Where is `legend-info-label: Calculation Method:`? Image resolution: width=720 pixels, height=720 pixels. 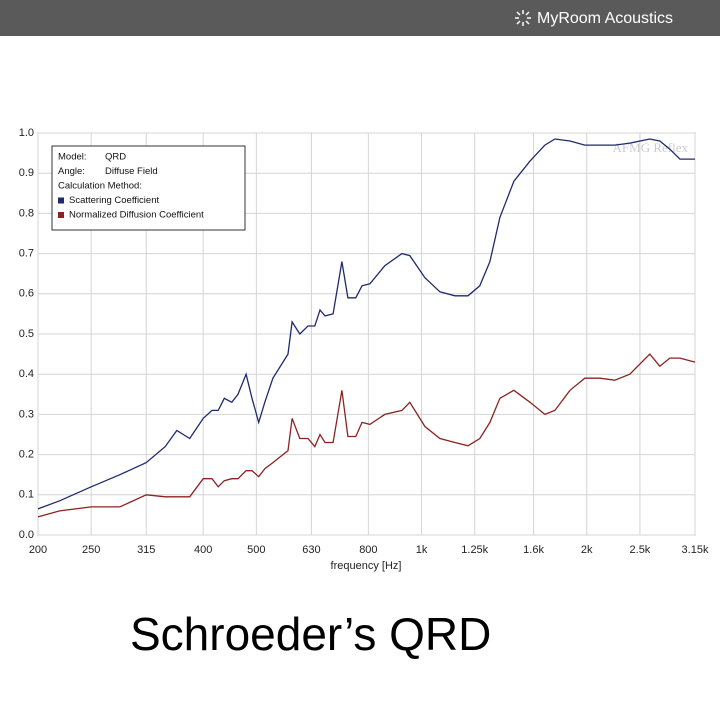
legend-info-label: Calculation Method: is located at coordinates (100, 186).